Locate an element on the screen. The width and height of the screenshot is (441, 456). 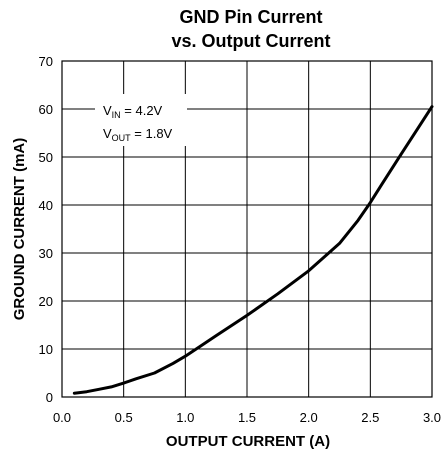
y-tick-label: 10 is located at coordinates (46, 349).